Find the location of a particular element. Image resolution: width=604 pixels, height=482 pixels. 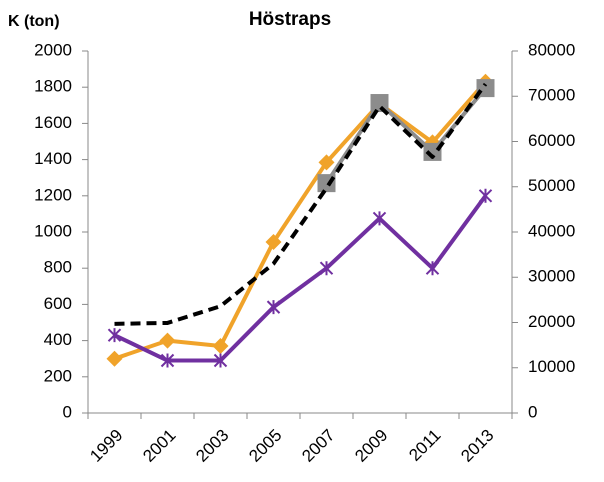

y2-tick-label: 70000 is located at coordinates (551, 95).